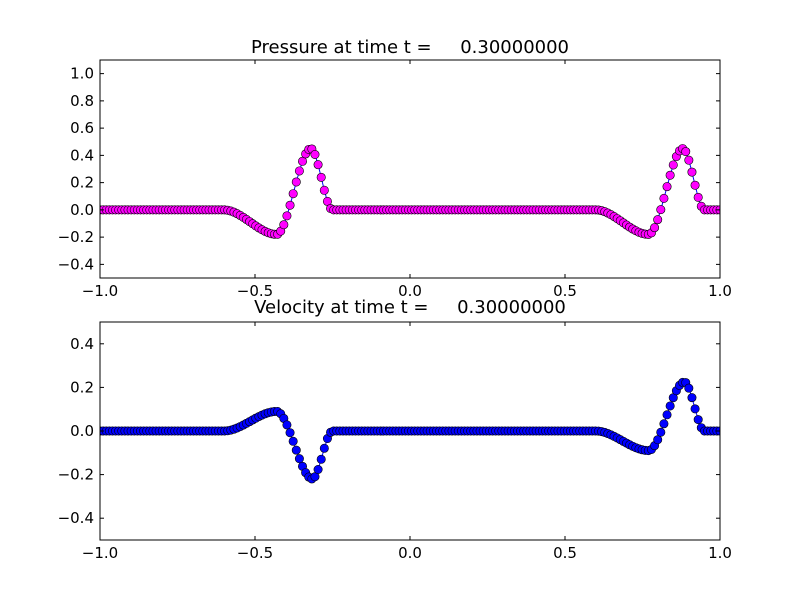 This screenshot has width=800, height=600. Describe the element at coordinates (410, 430) in the screenshot. I see `velocity-series` at that location.